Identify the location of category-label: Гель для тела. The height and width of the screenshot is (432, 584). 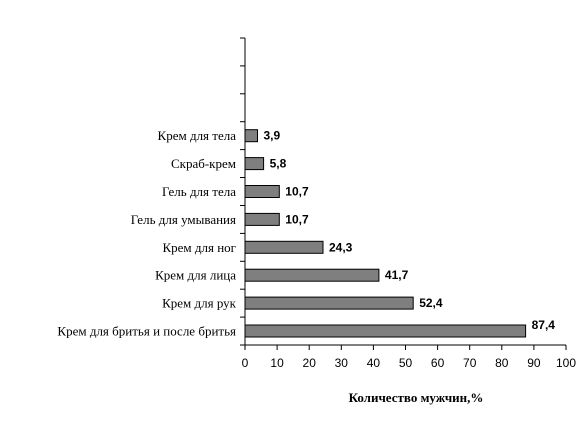
(199, 191).